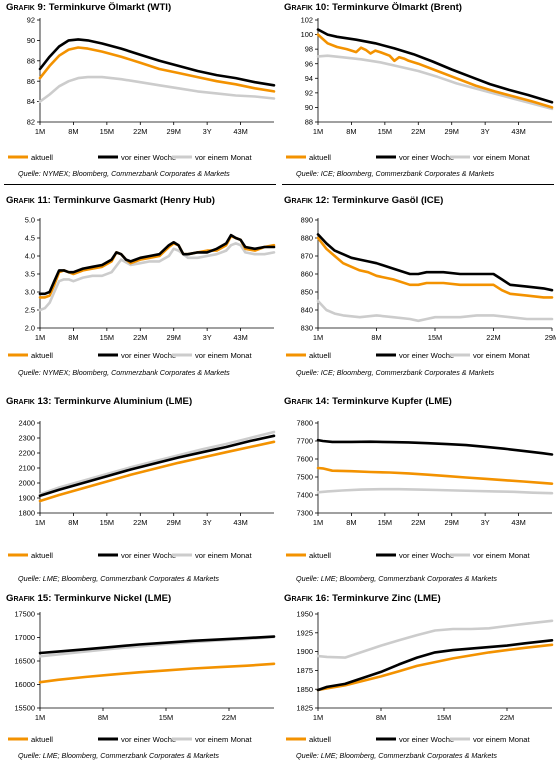 This screenshot has width=556, height=777. What do you see at coordinates (27, 513) in the screenshot?
I see `y-tick-label: 1800` at bounding box center [27, 513].